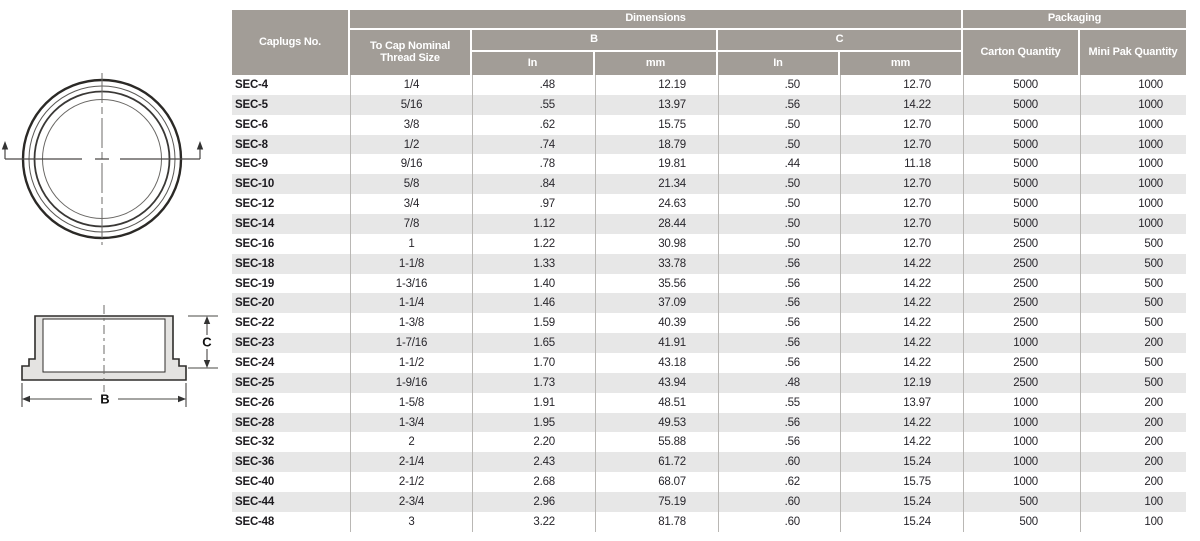 This screenshot has height=541, width=1200. I want to click on table-row: SEC-19 1-3/16 1.40 35.56.56 14.22 2500 500, so click(709, 283).